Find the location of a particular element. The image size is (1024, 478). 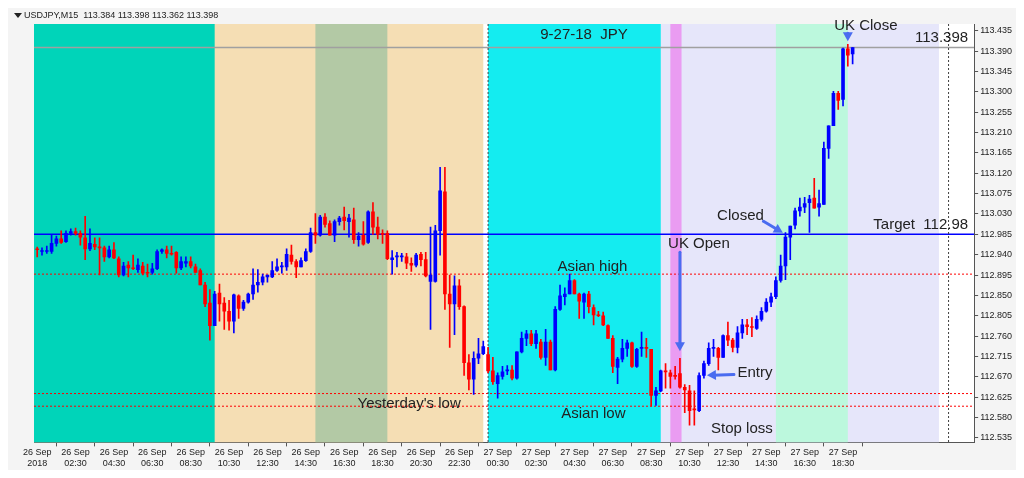

x-tick-label: 26 Sep 04:30 is located at coordinates (114, 458).